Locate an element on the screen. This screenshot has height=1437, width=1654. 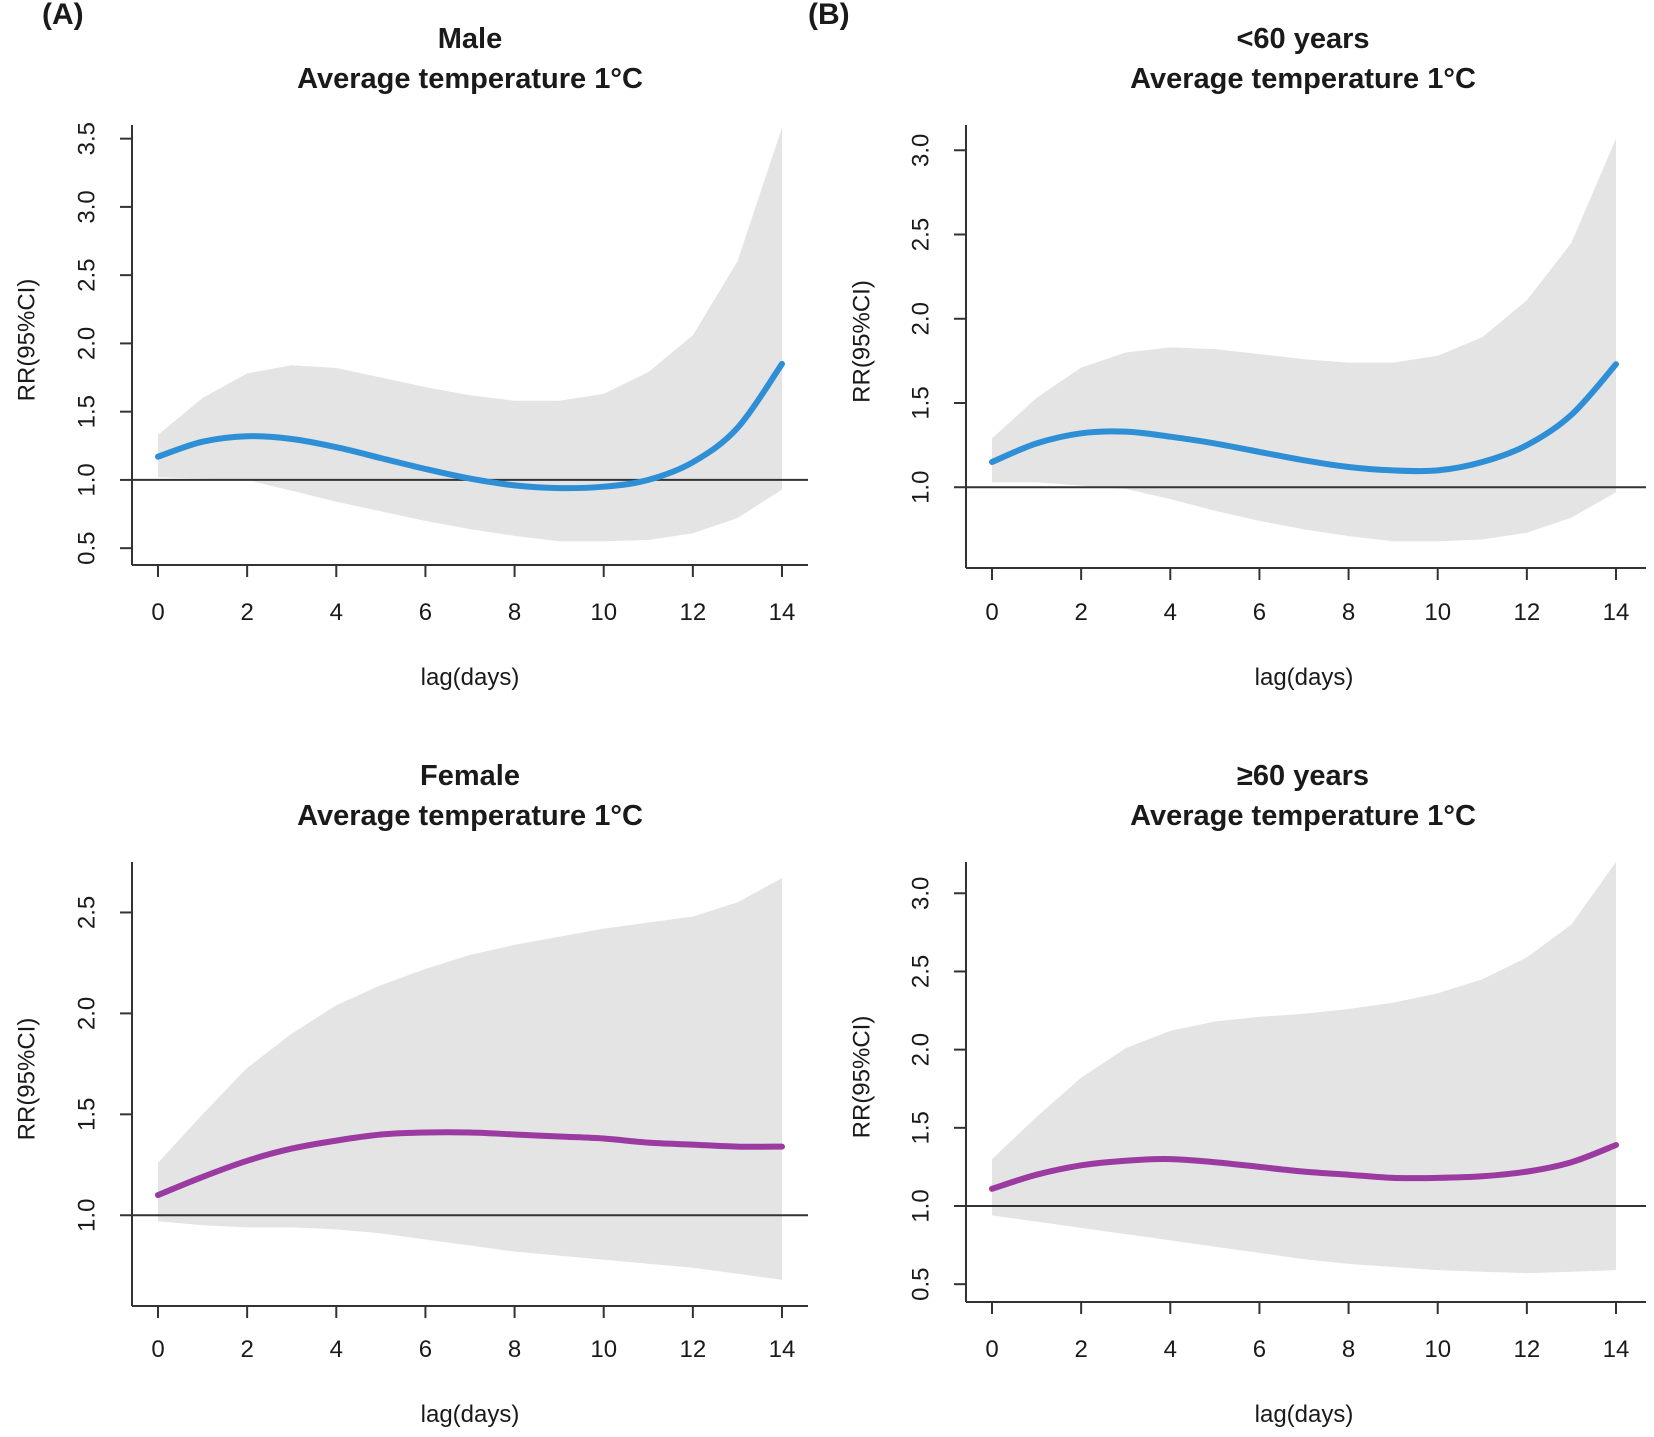
panel-label-b: (B) is located at coordinates (829, 15).